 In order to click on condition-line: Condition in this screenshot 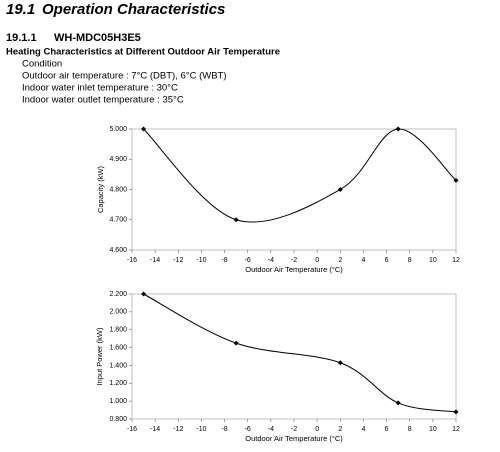, I will do `click(42, 64)`.